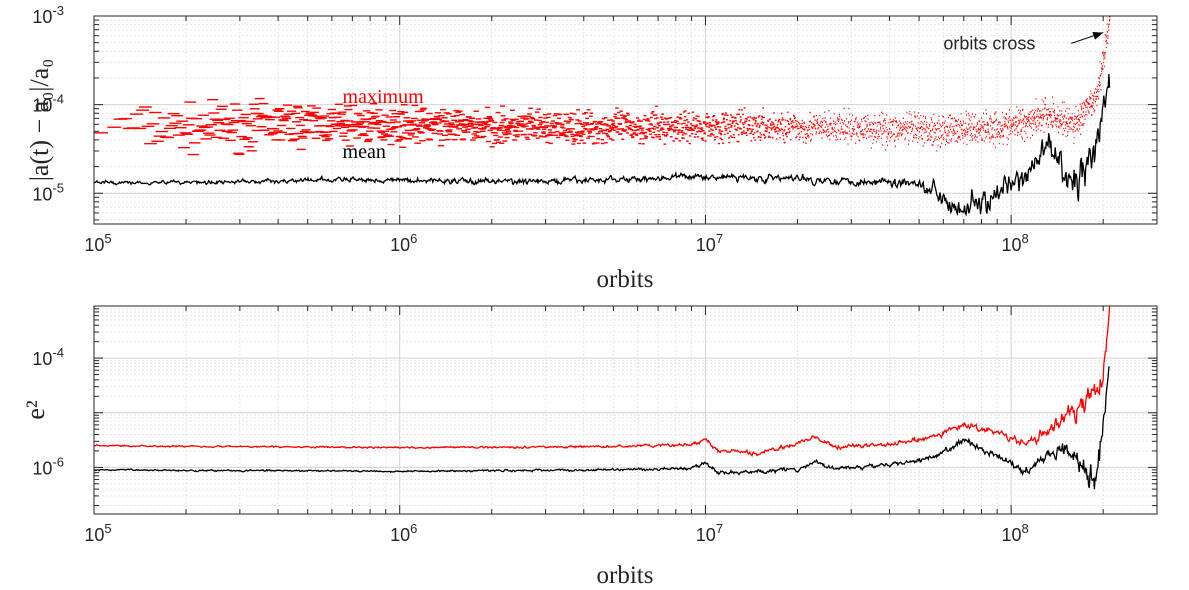  Describe the element at coordinates (1015, 243) in the screenshot. I see `x-tick-label: 108` at that location.